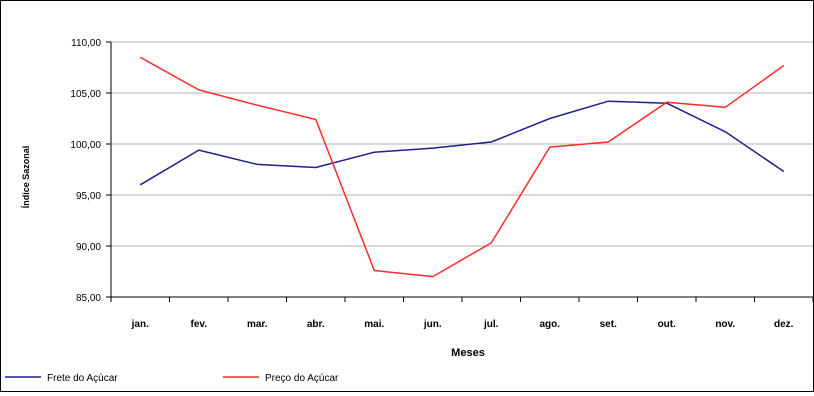 This screenshot has height=396, width=814. Describe the element at coordinates (725, 324) in the screenshot. I see `x-tick-label: nov.` at that location.